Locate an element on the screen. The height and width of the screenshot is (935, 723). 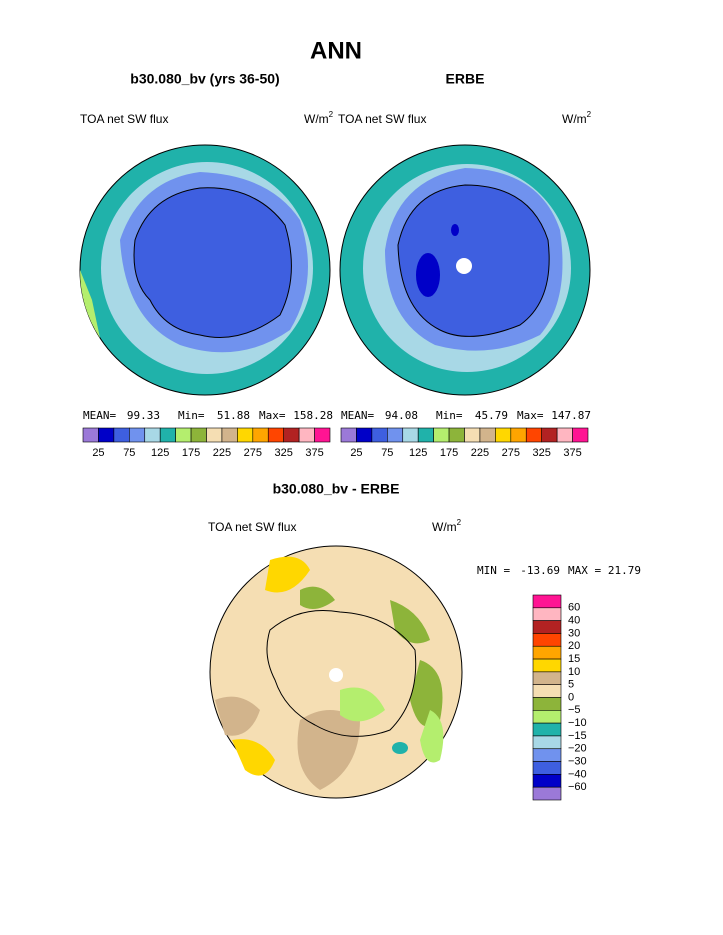
colorbar-label: −30 is located at coordinates (577, 761).